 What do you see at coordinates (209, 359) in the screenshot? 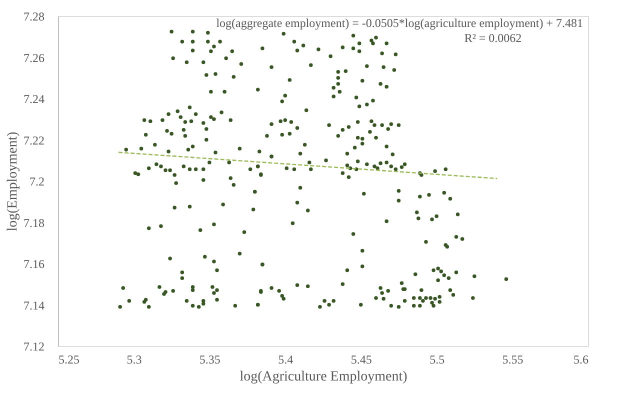
I see `x-tick-label: 5.35` at bounding box center [209, 359].